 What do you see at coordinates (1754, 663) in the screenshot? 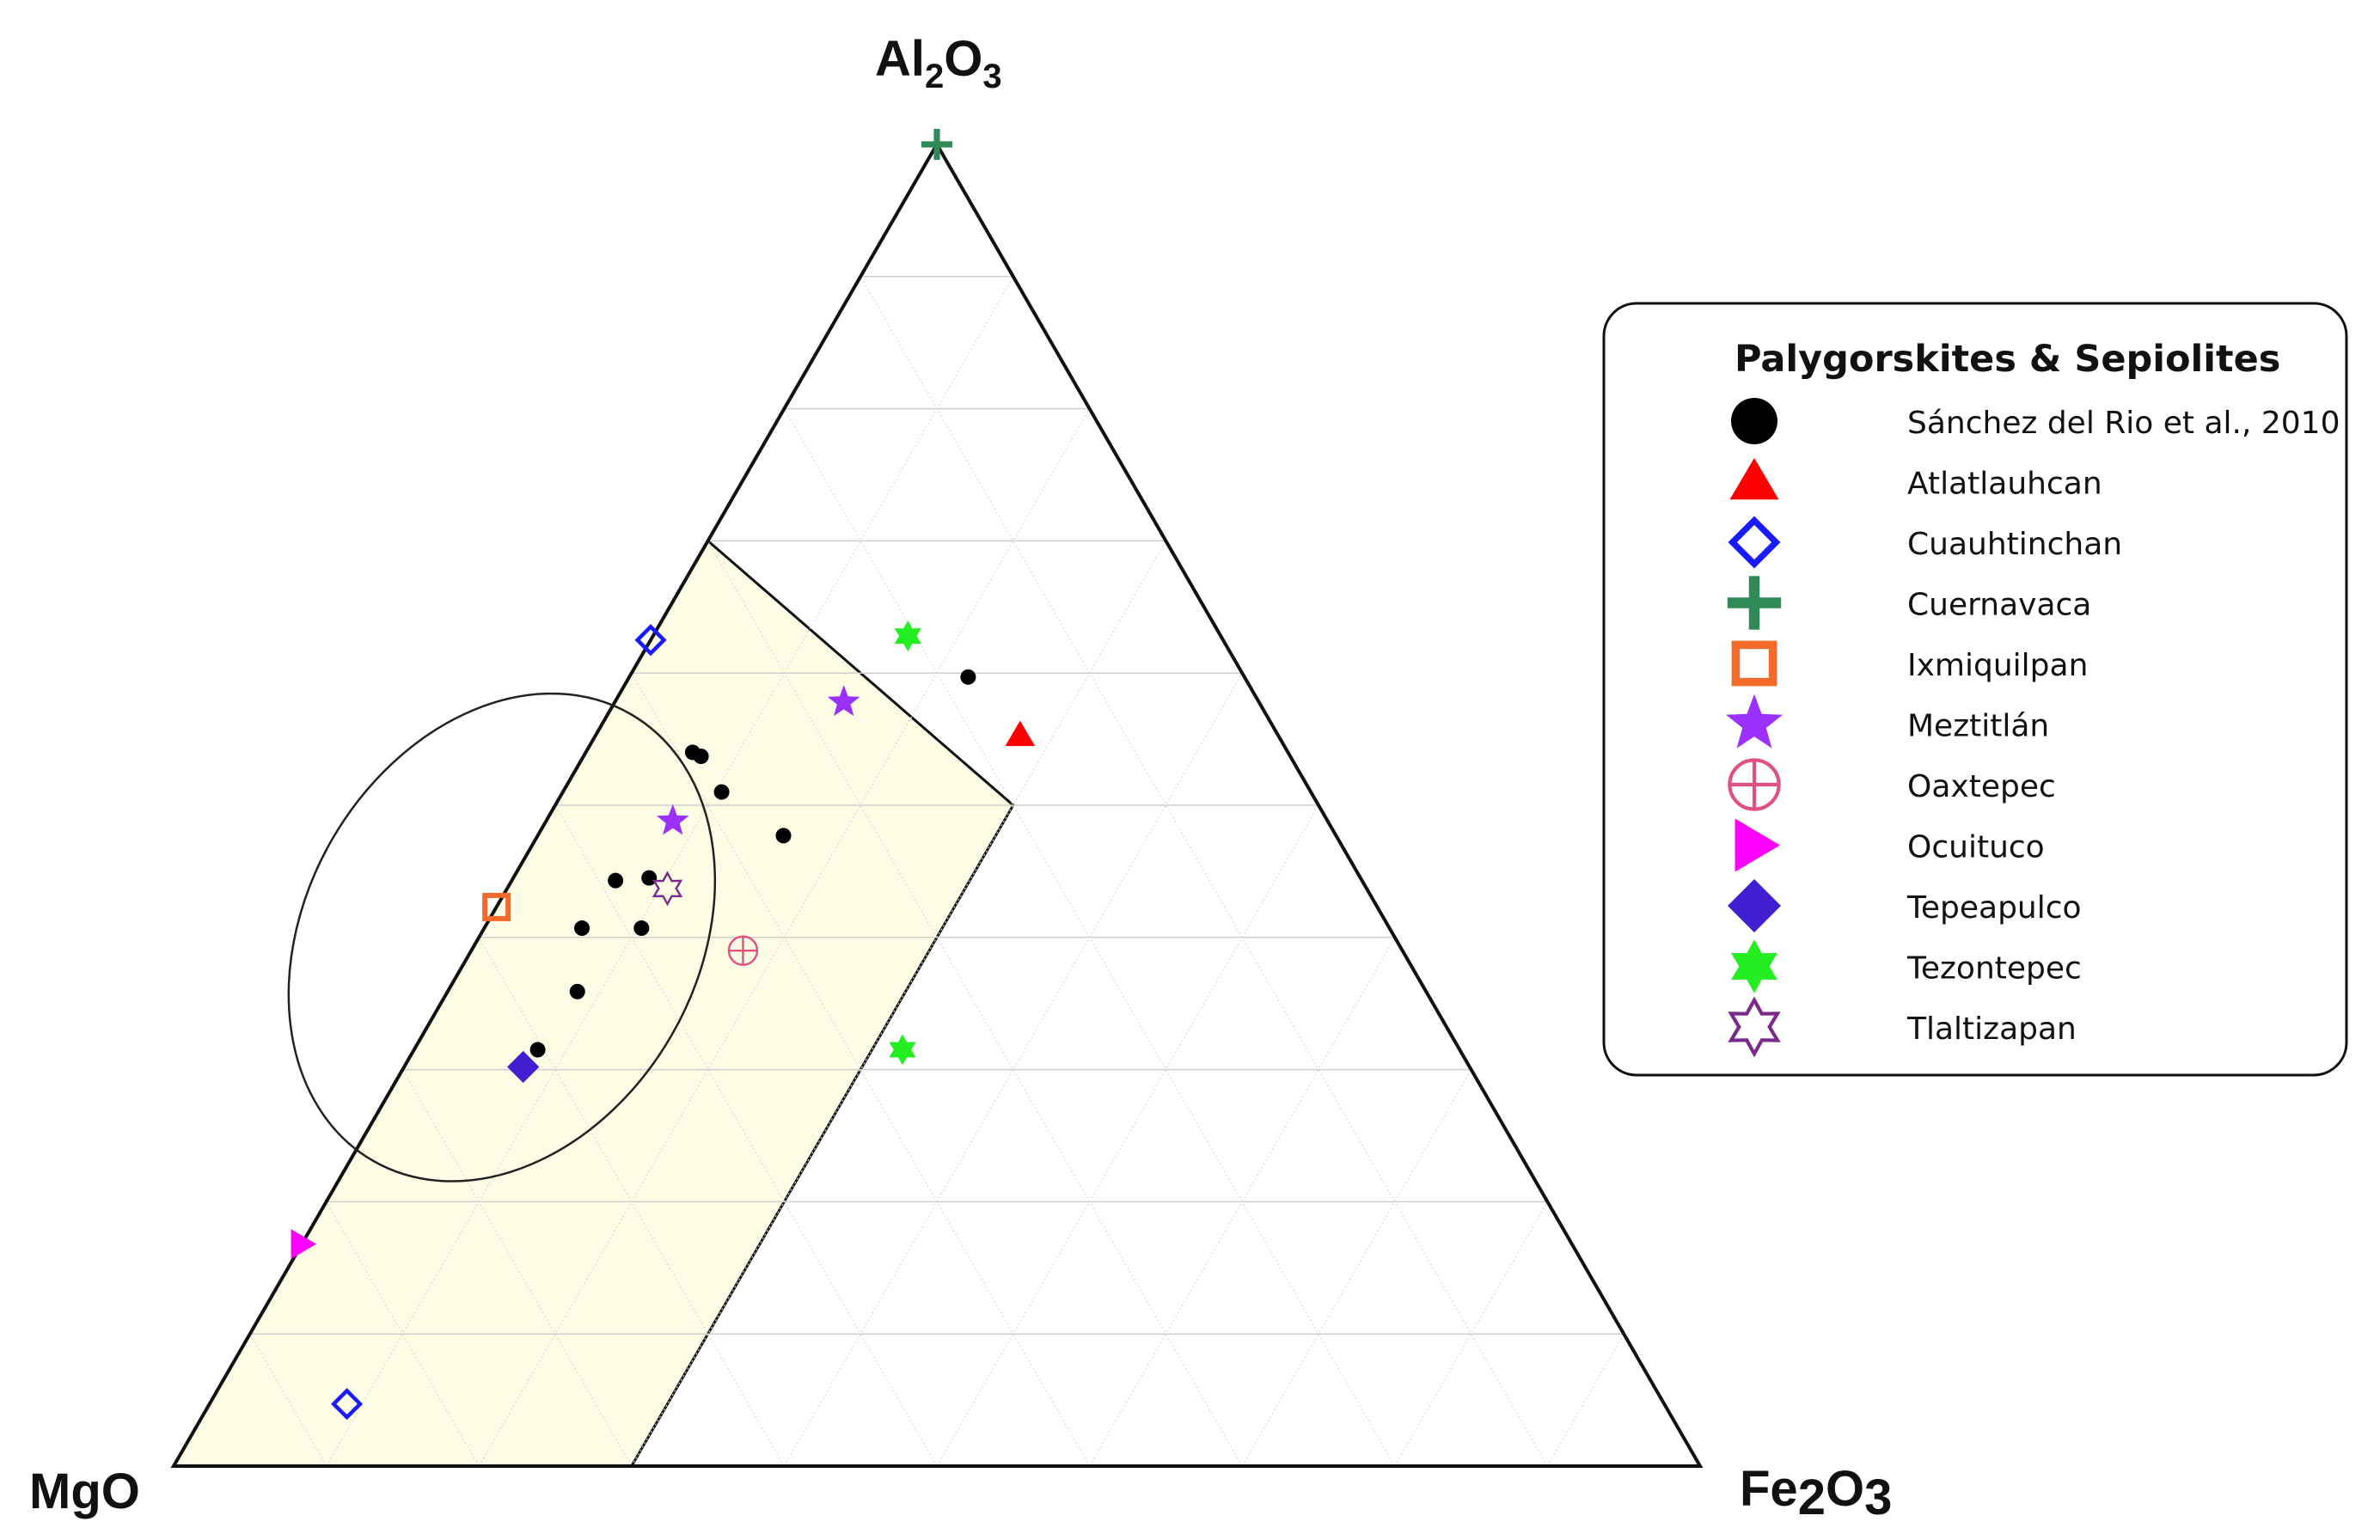
I see `legend-marker-square-open` at bounding box center [1754, 663].